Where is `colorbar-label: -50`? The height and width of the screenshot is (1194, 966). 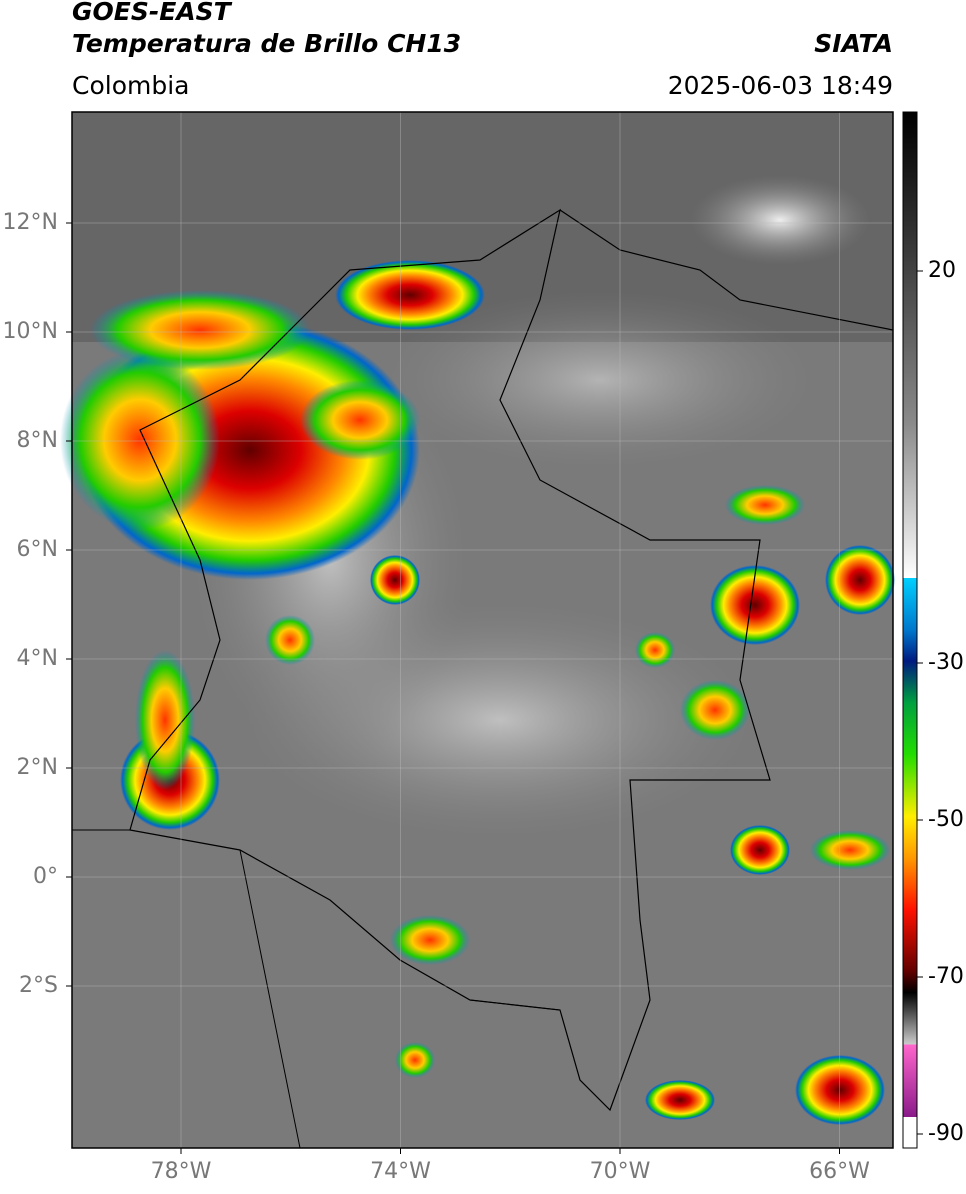 colorbar-label: -50 is located at coordinates (946, 819).